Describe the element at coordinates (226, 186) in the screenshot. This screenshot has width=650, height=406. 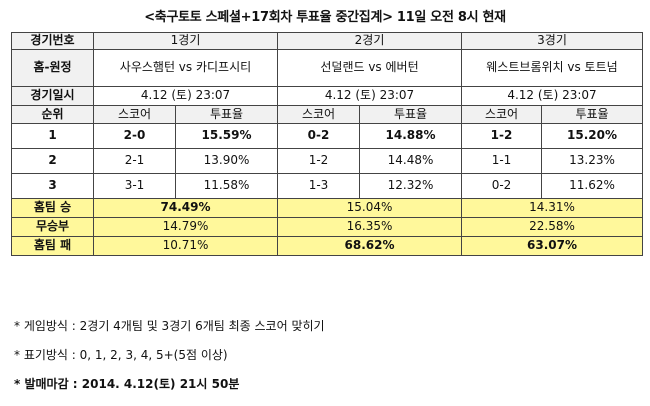
I see `game-1-rate: 11.58%` at that location.